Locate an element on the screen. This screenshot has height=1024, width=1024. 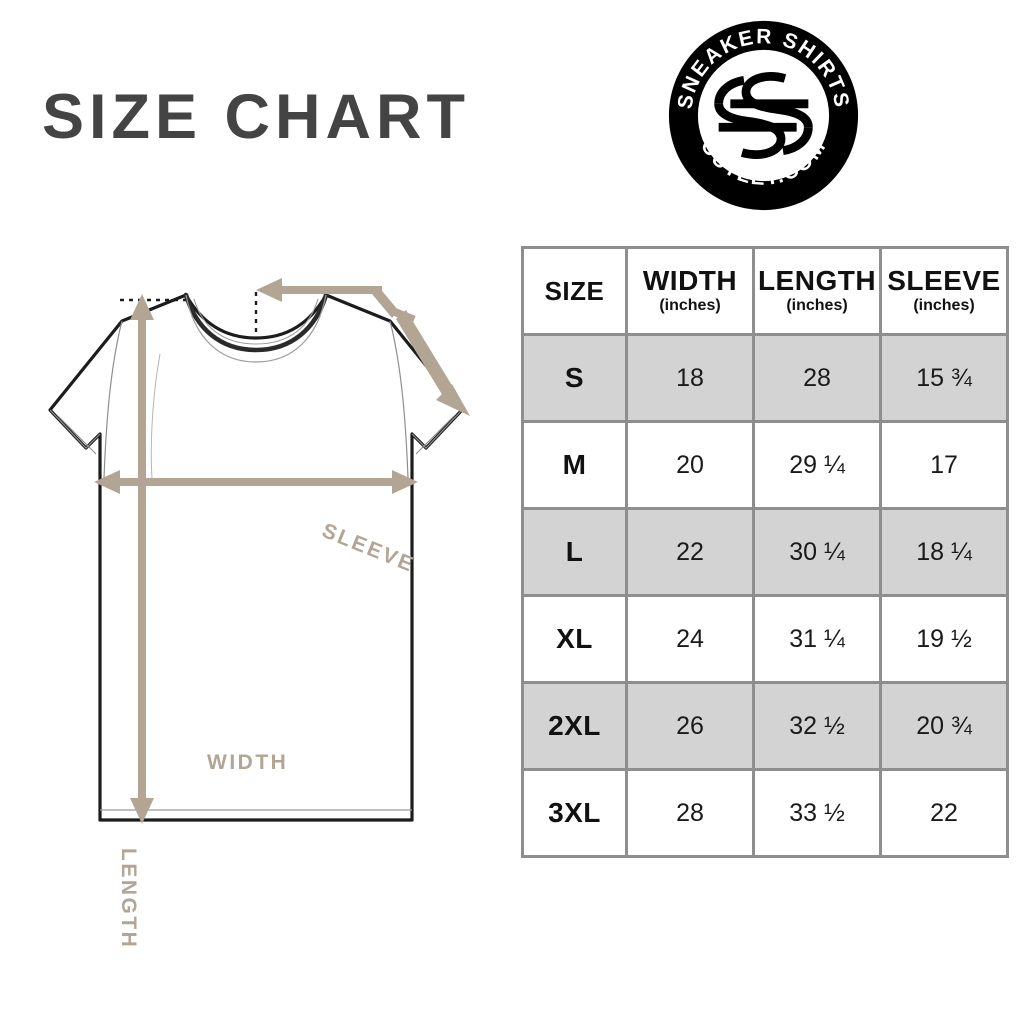
header-cell-sleeve: SLEEVE (inches) is located at coordinates (944, 291).